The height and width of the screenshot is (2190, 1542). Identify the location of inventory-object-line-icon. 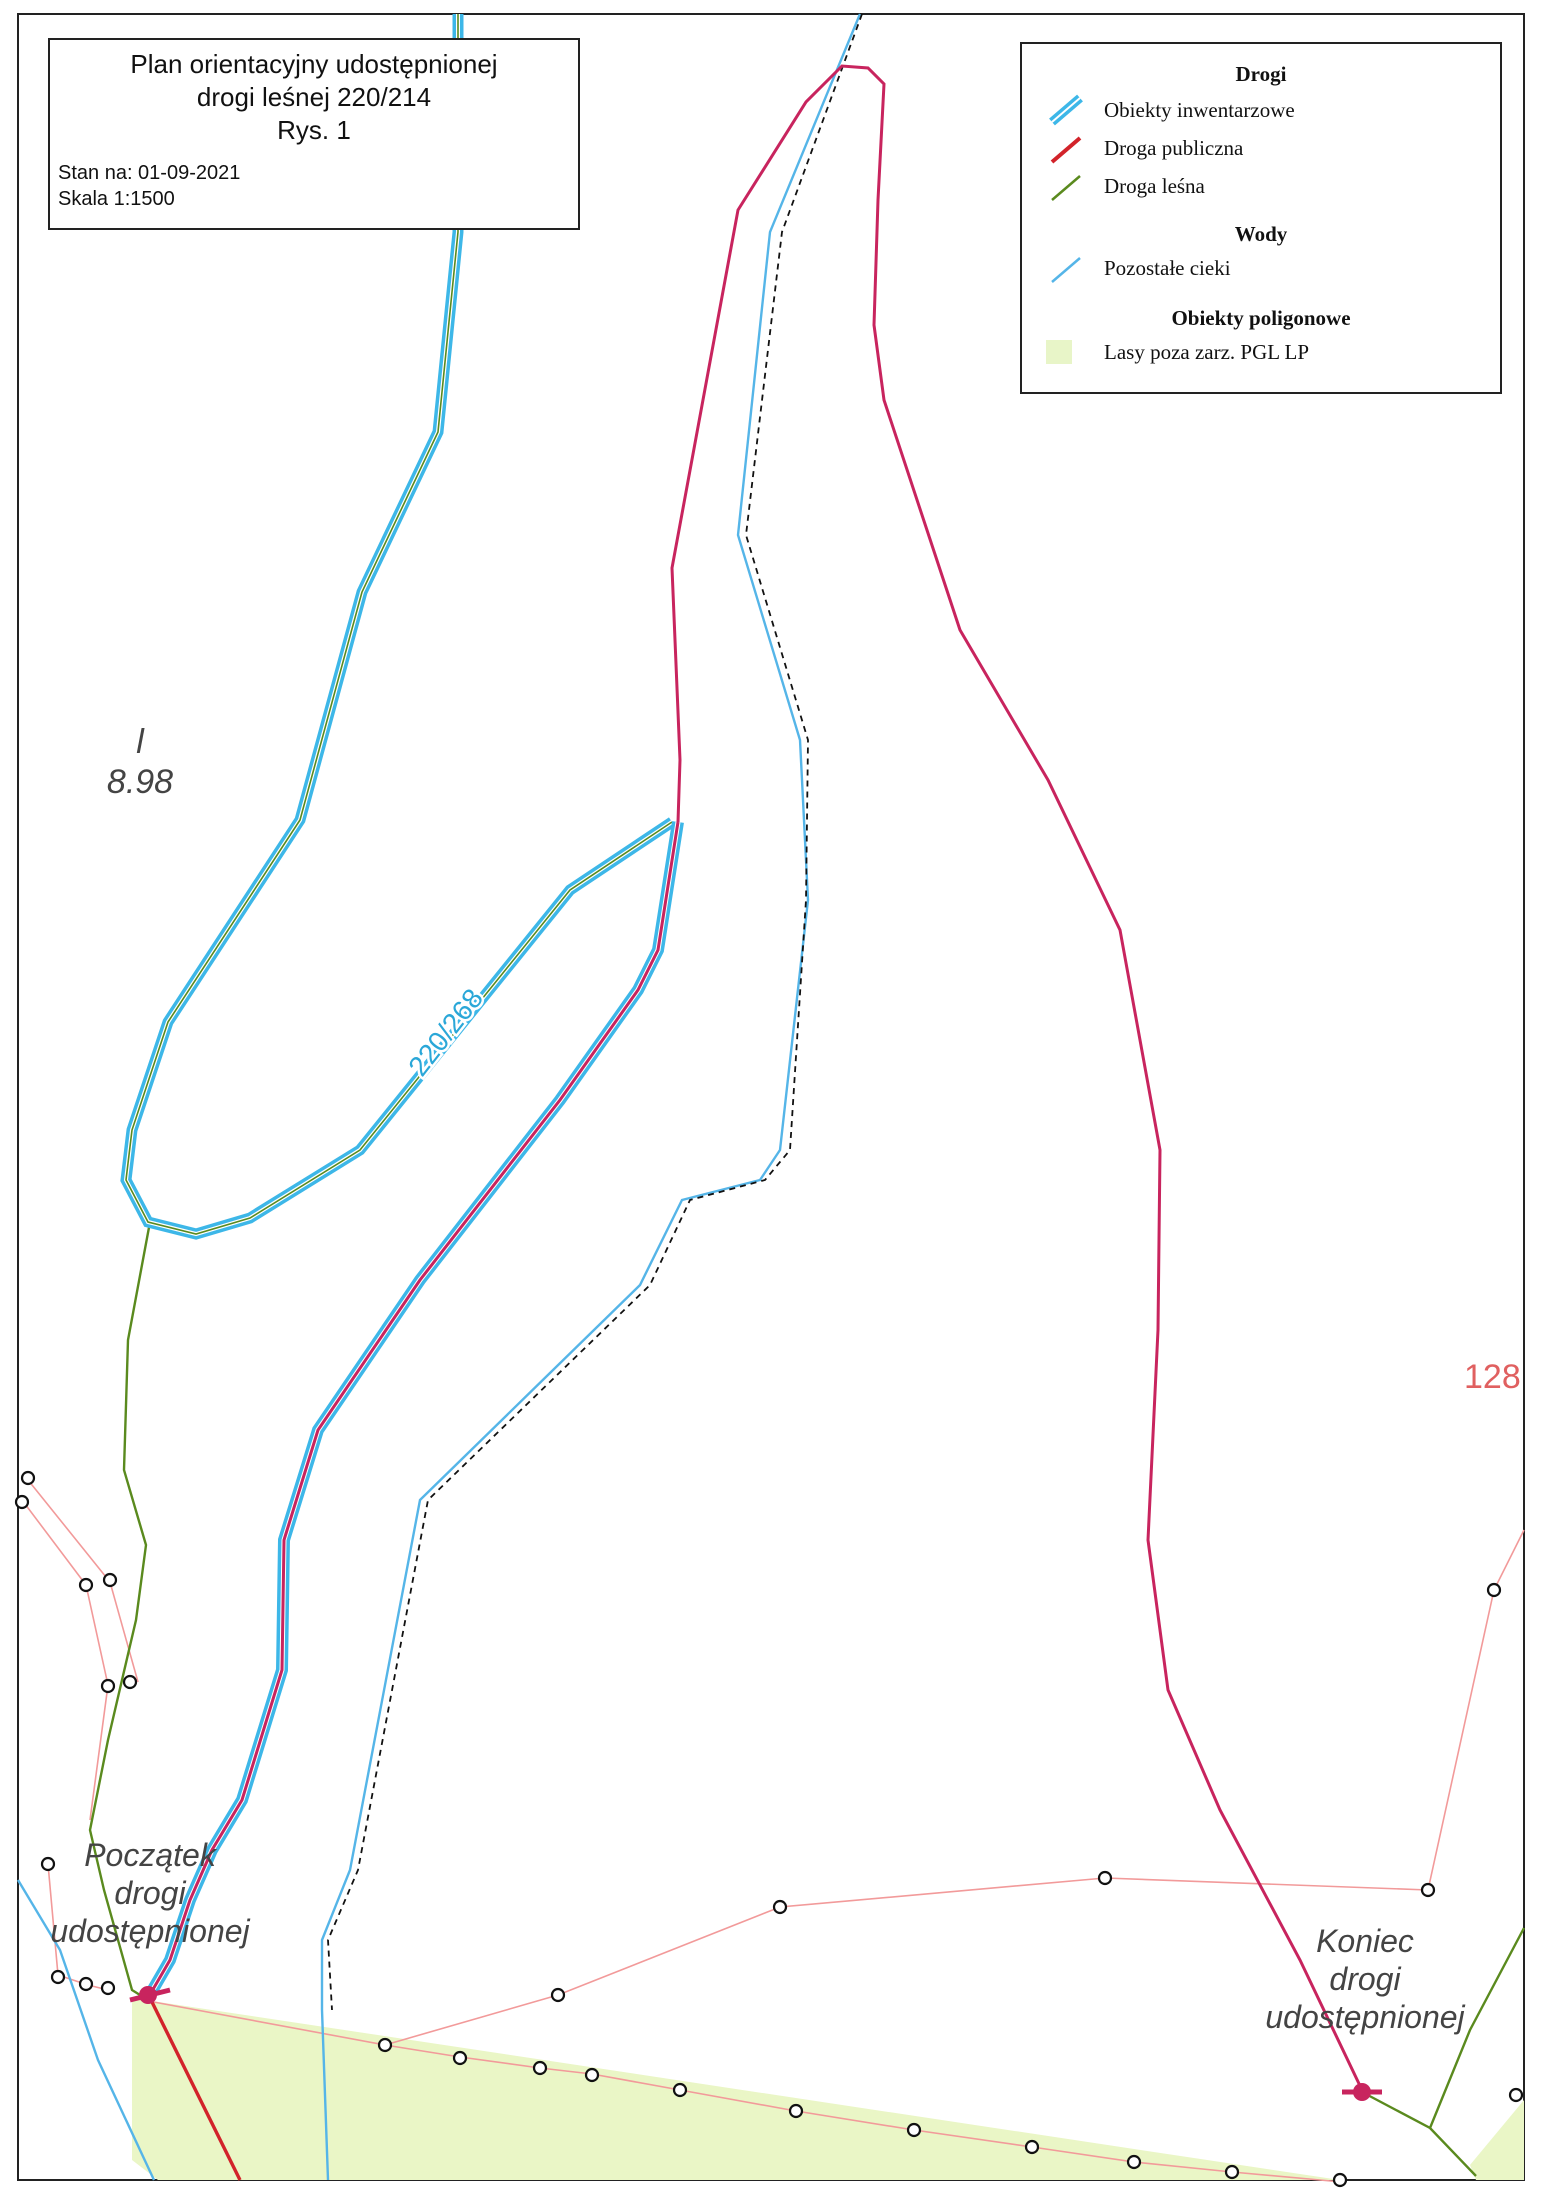
(1066, 110).